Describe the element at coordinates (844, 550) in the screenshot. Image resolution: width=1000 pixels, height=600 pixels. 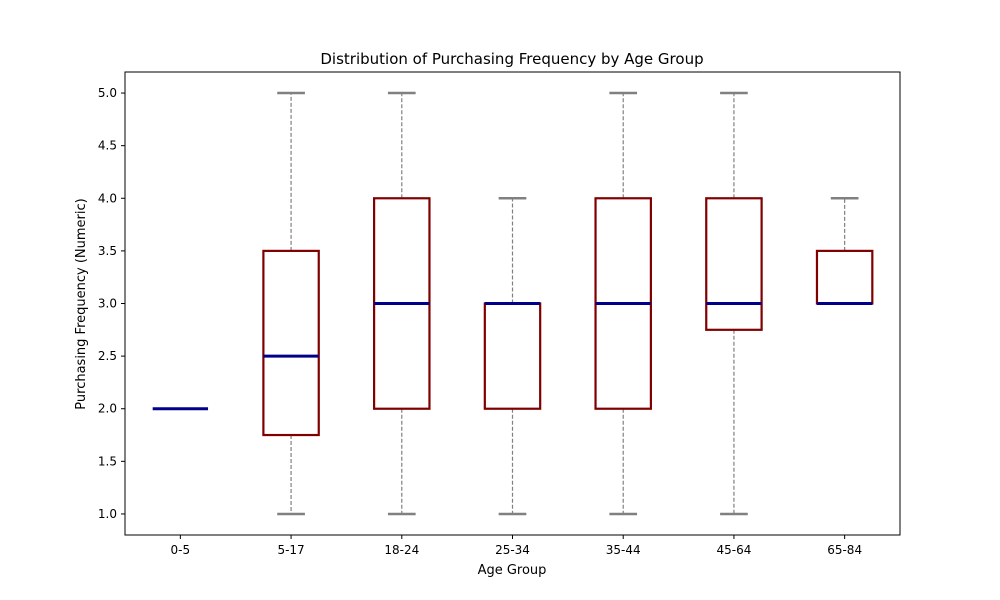
I see `x-tick-label: 65-84` at that location.